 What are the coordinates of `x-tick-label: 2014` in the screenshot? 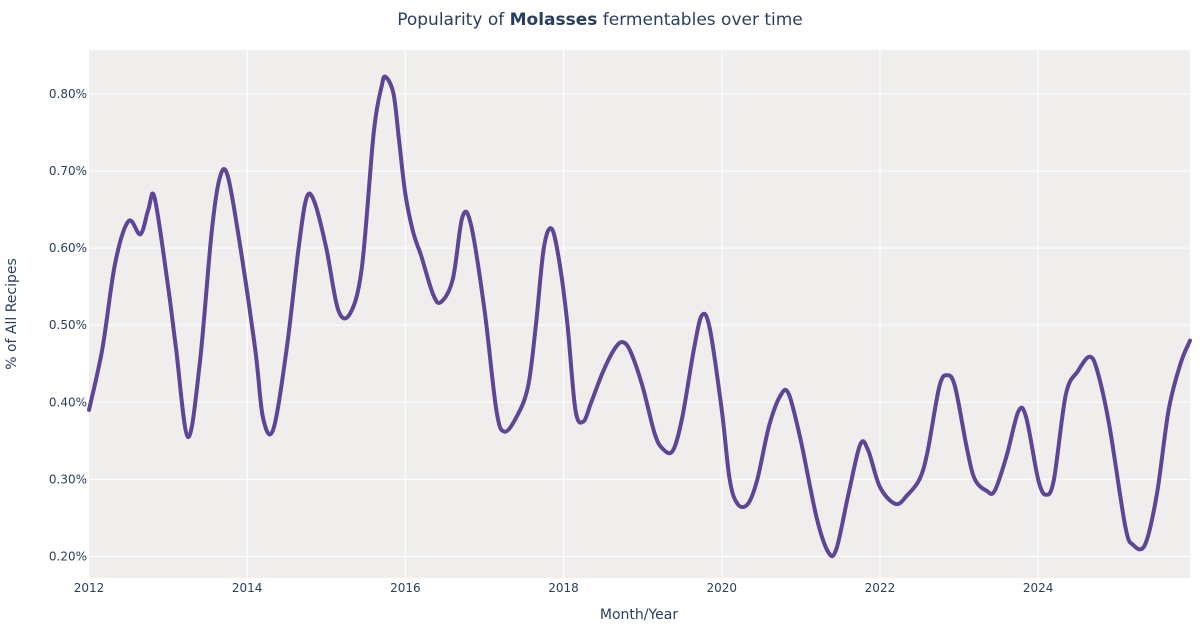 It's located at (247, 588).